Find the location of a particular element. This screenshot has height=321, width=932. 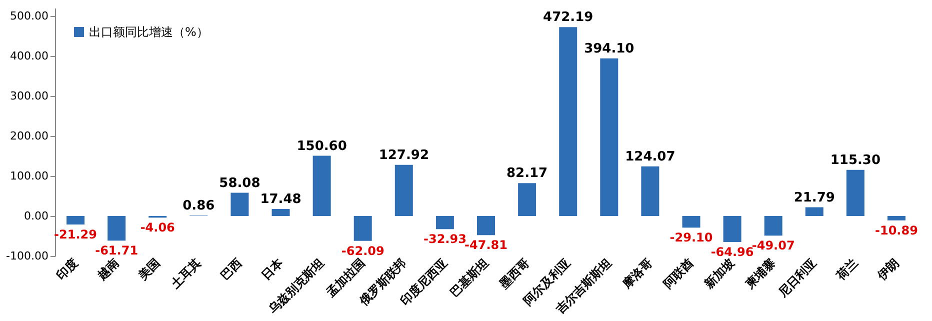

legend-label: 出口额同比增速（%） is located at coordinates (148, 32).